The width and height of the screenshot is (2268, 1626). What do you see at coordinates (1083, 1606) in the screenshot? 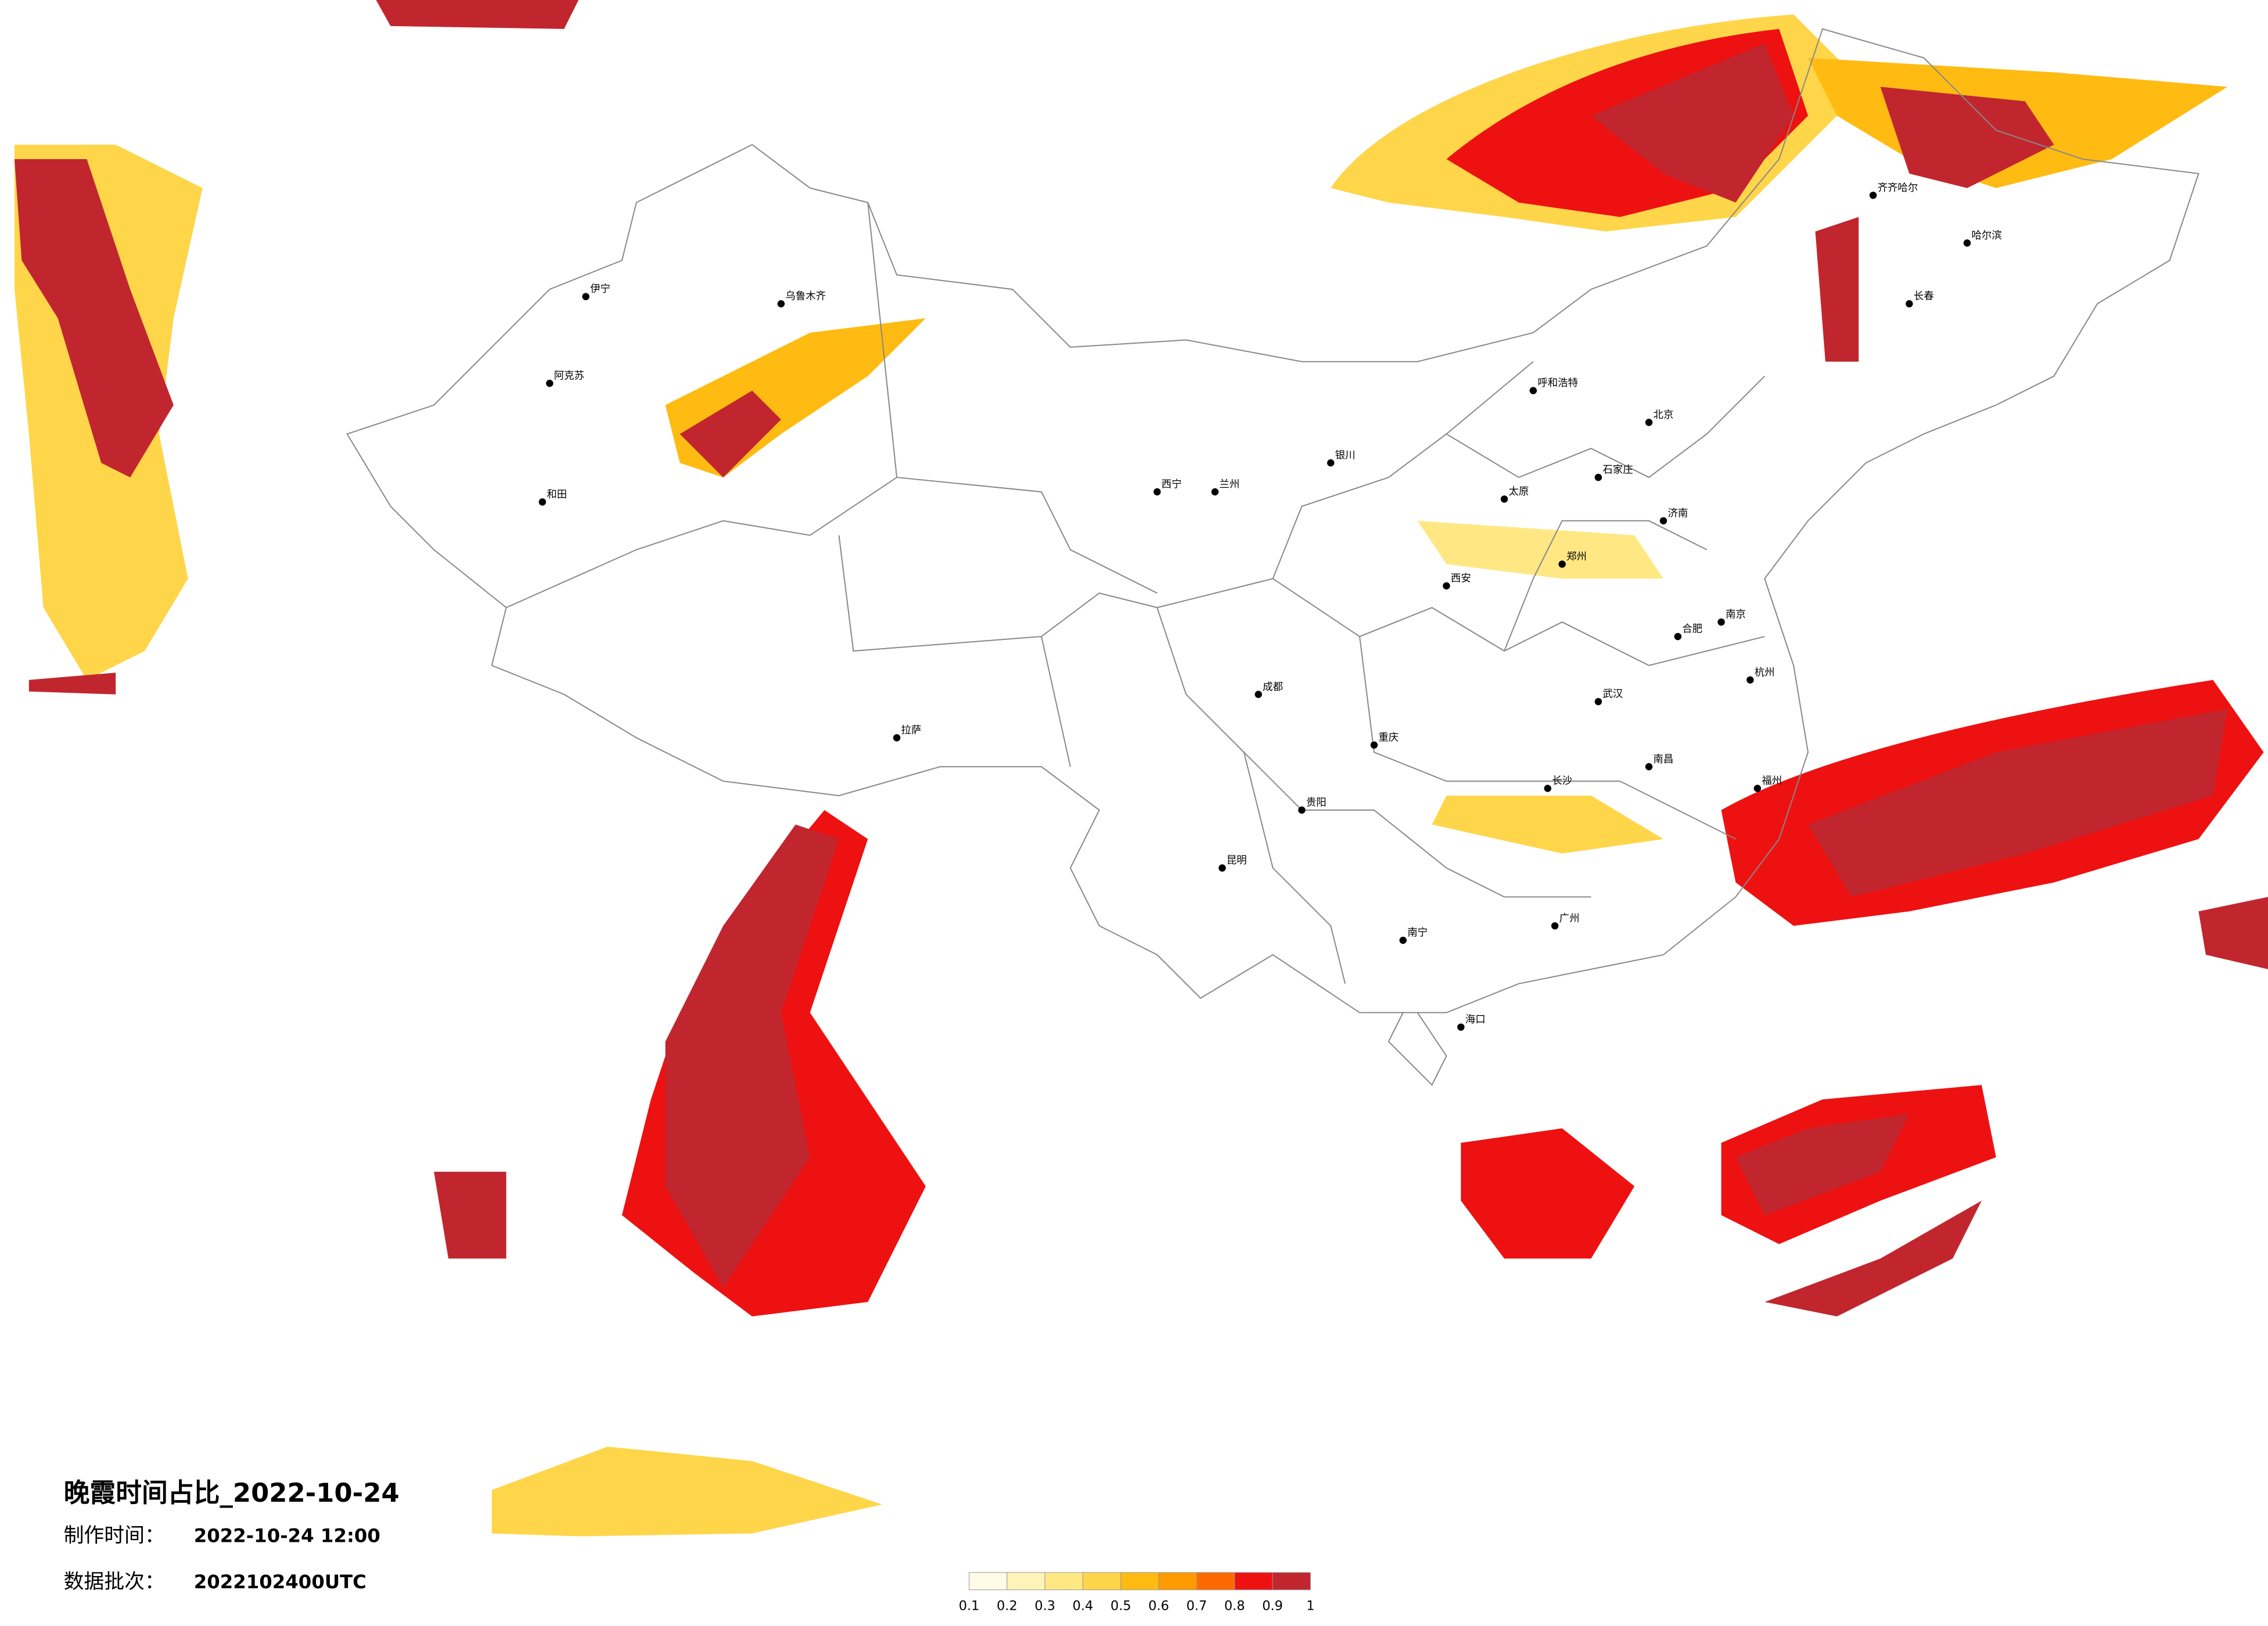
I see `colorbar-tick-label: 0.4` at bounding box center [1083, 1606].